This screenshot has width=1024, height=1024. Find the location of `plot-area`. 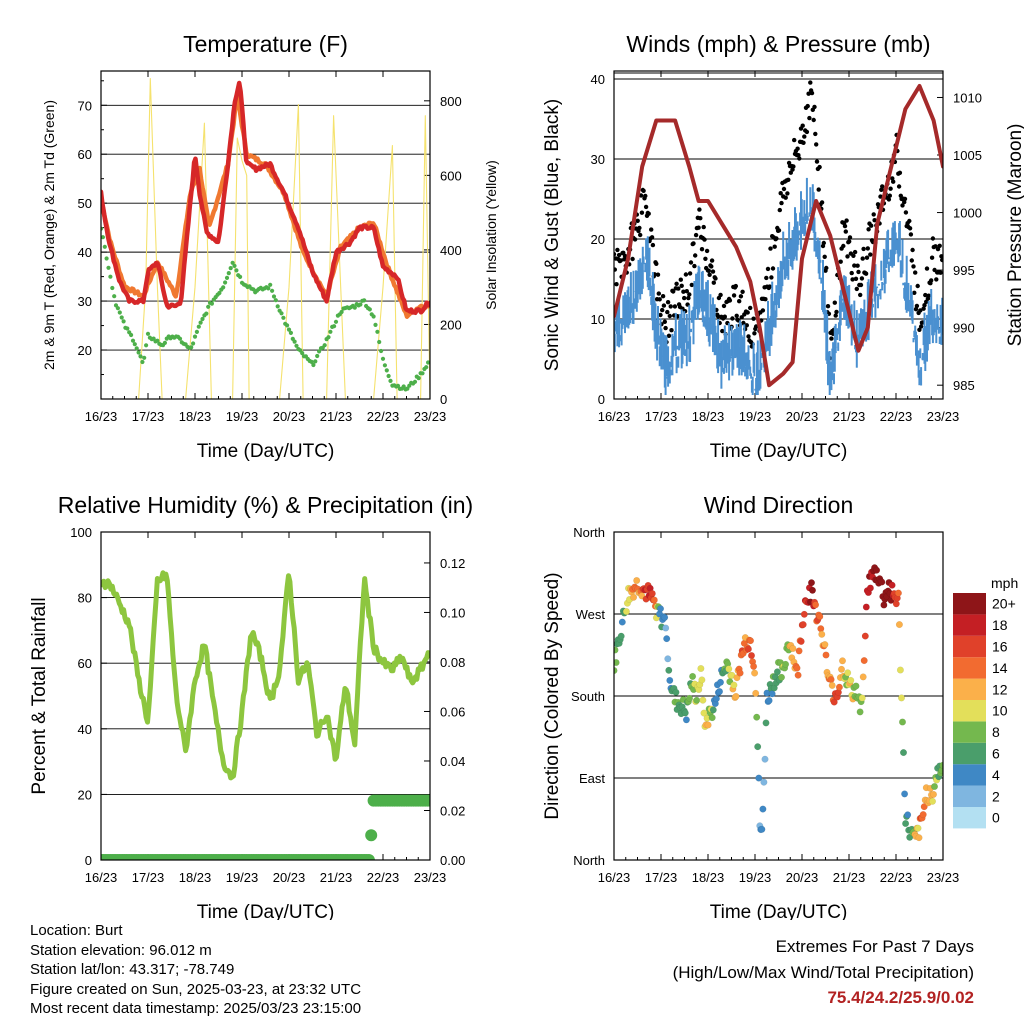

plot-area is located at coordinates (265, 715).